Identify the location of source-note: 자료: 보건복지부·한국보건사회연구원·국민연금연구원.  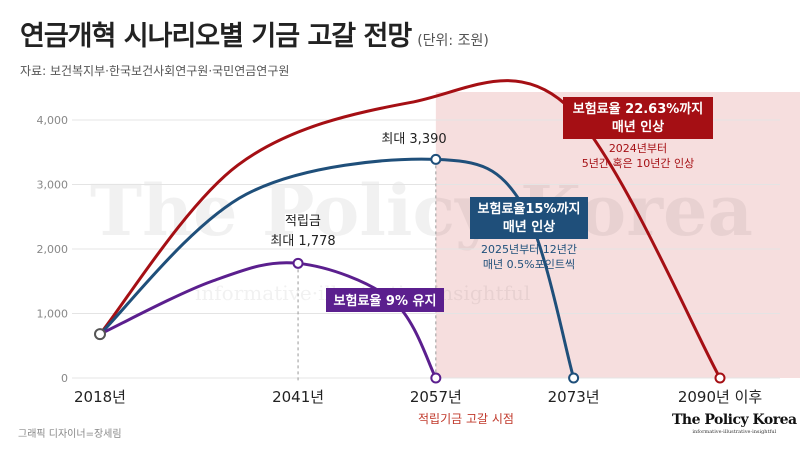
(155, 71).